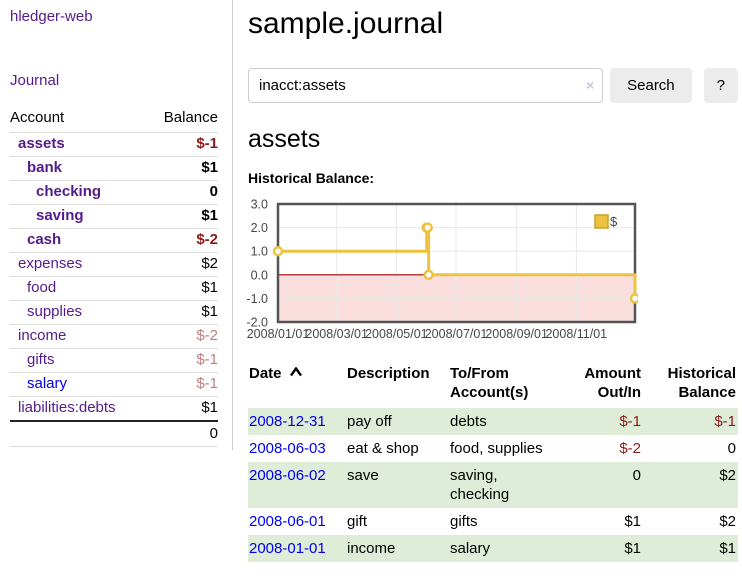 The image size is (742, 582). I want to click on svg-text: 3.0, so click(259, 205).